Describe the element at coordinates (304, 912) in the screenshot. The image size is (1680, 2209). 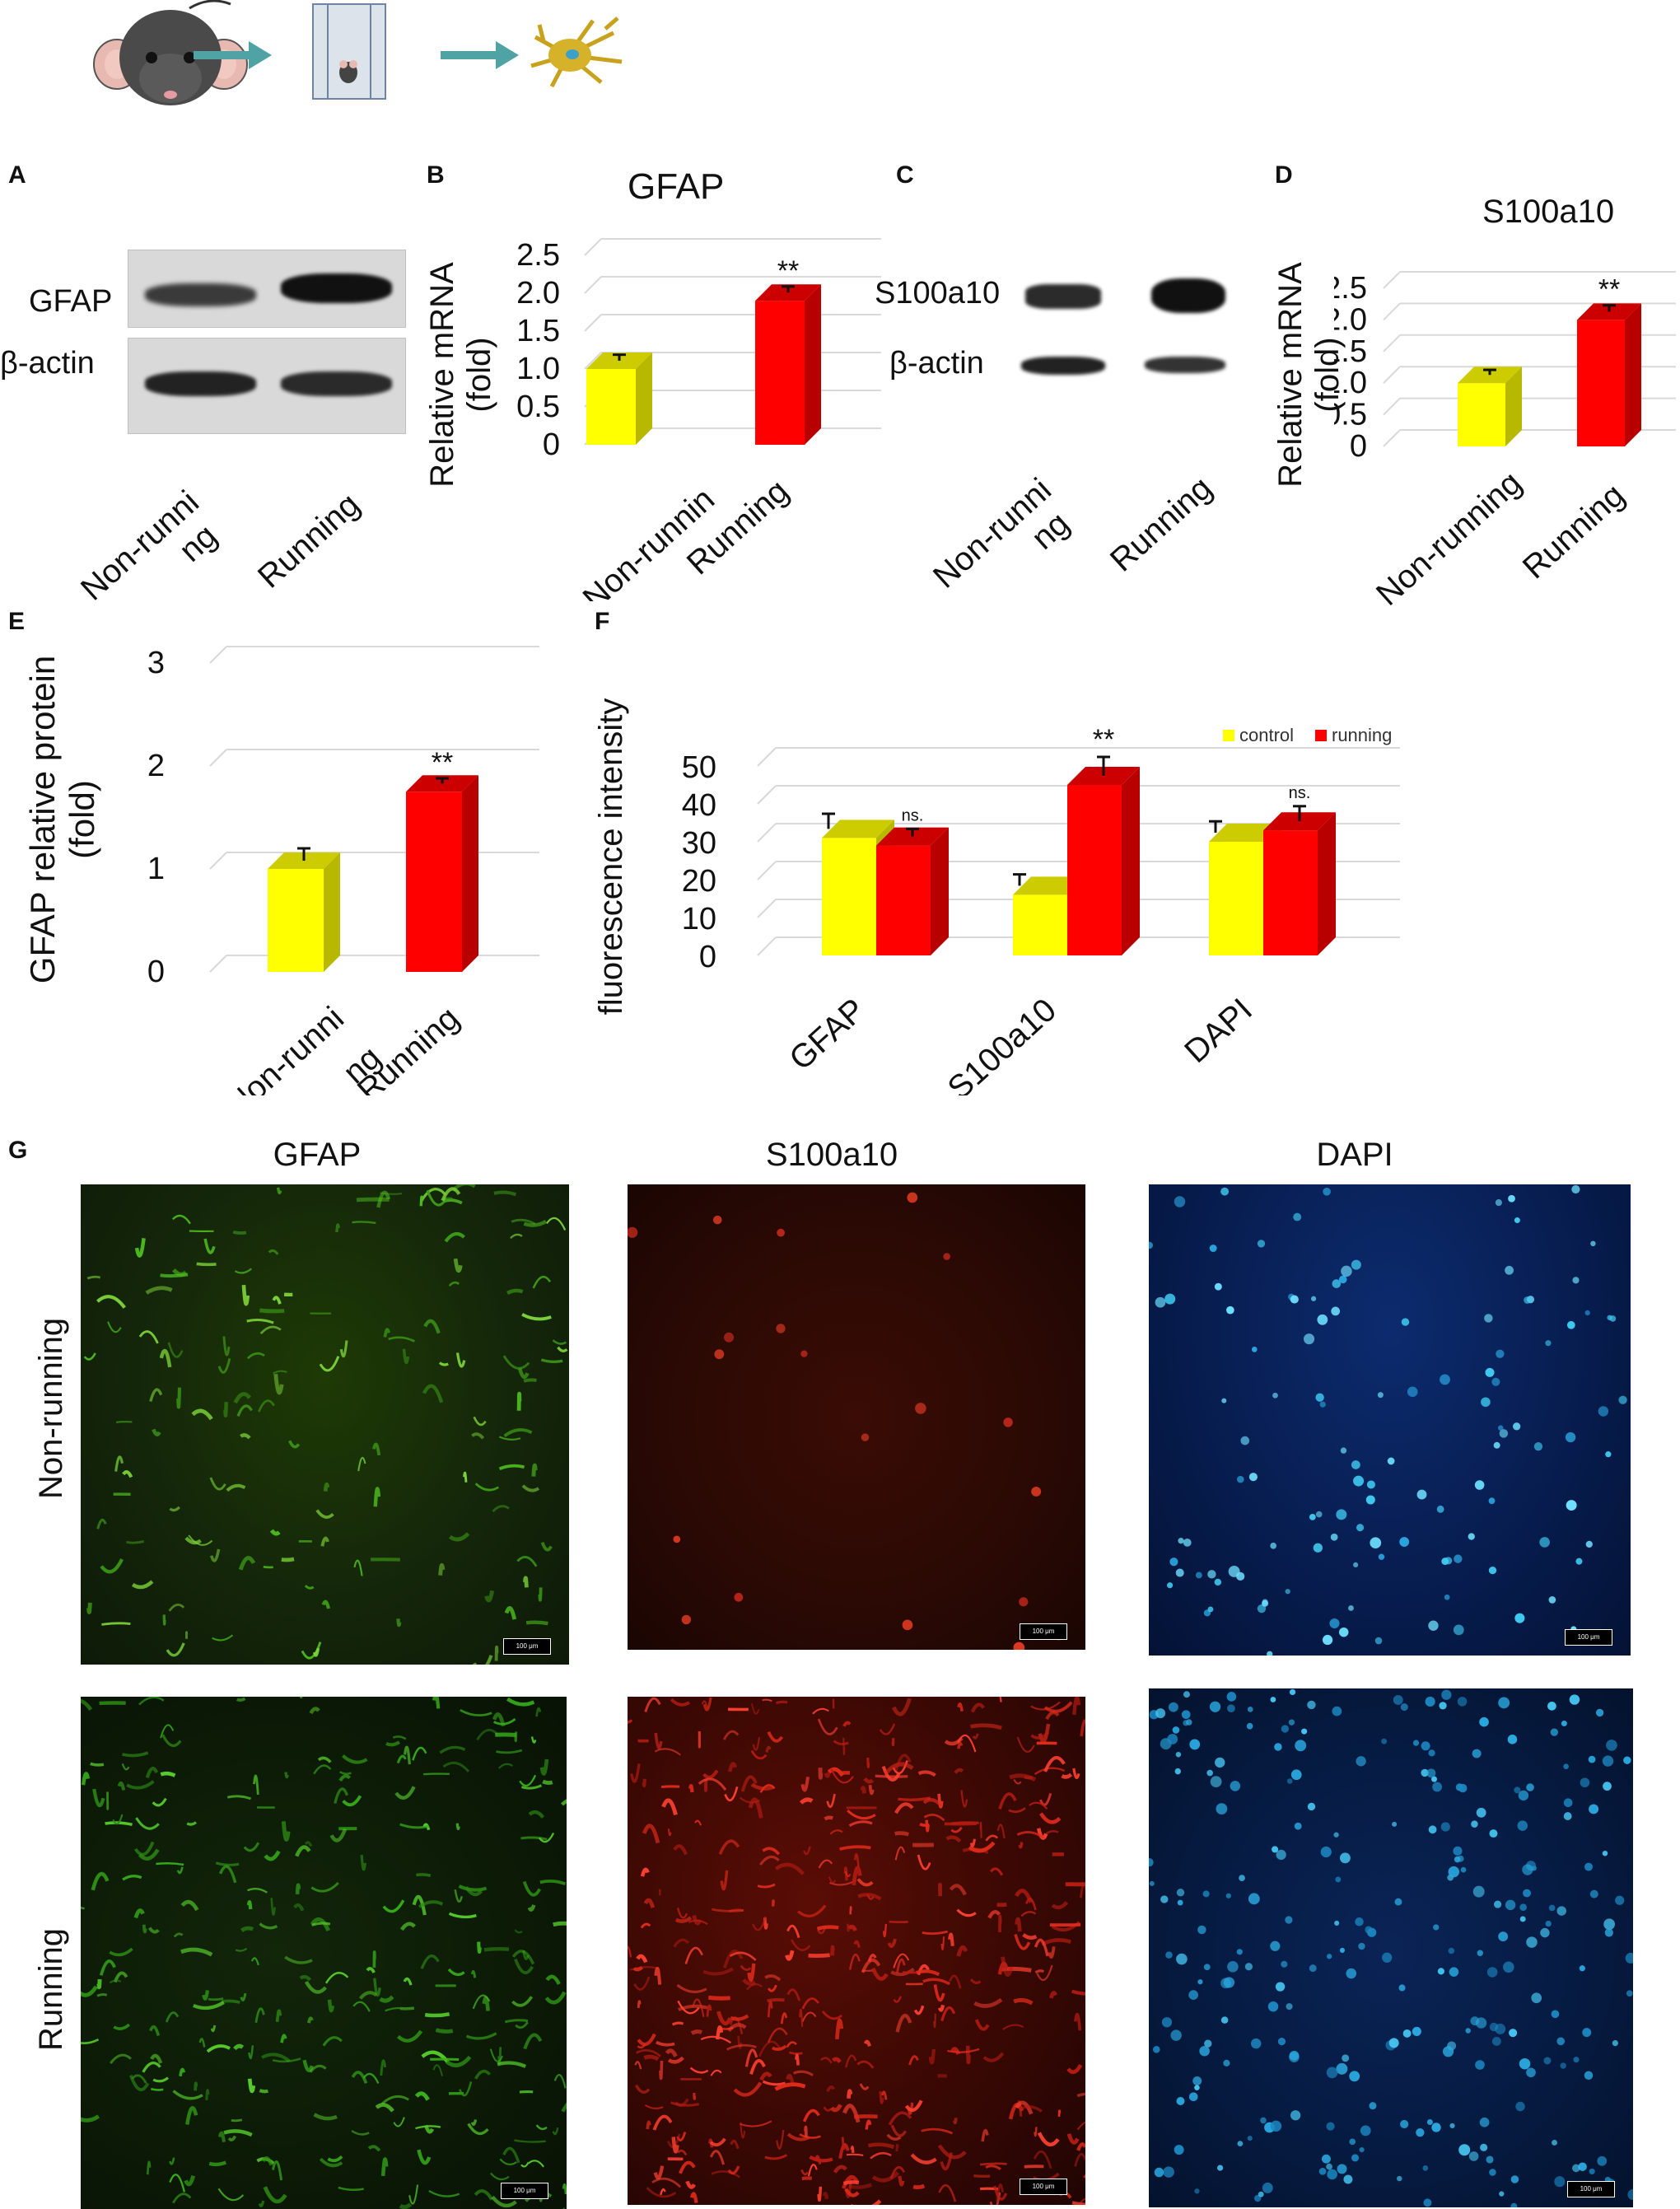
I see `bar` at that location.